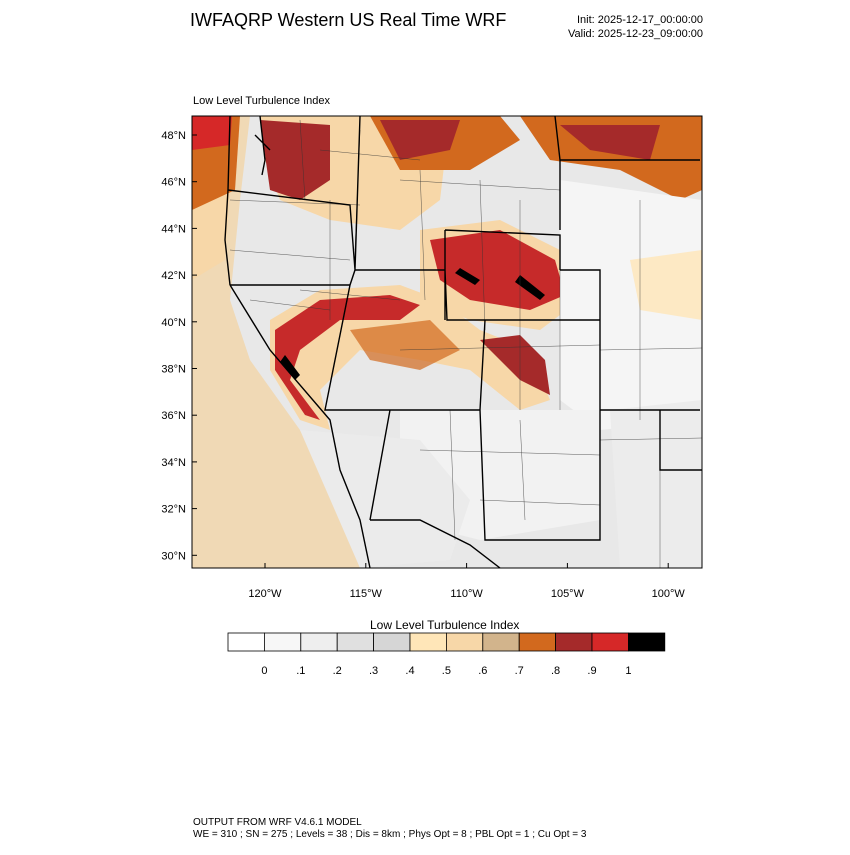 The width and height of the screenshot is (850, 855). Describe the element at coordinates (555, 671) in the screenshot. I see `colorbar-label: .8` at that location.